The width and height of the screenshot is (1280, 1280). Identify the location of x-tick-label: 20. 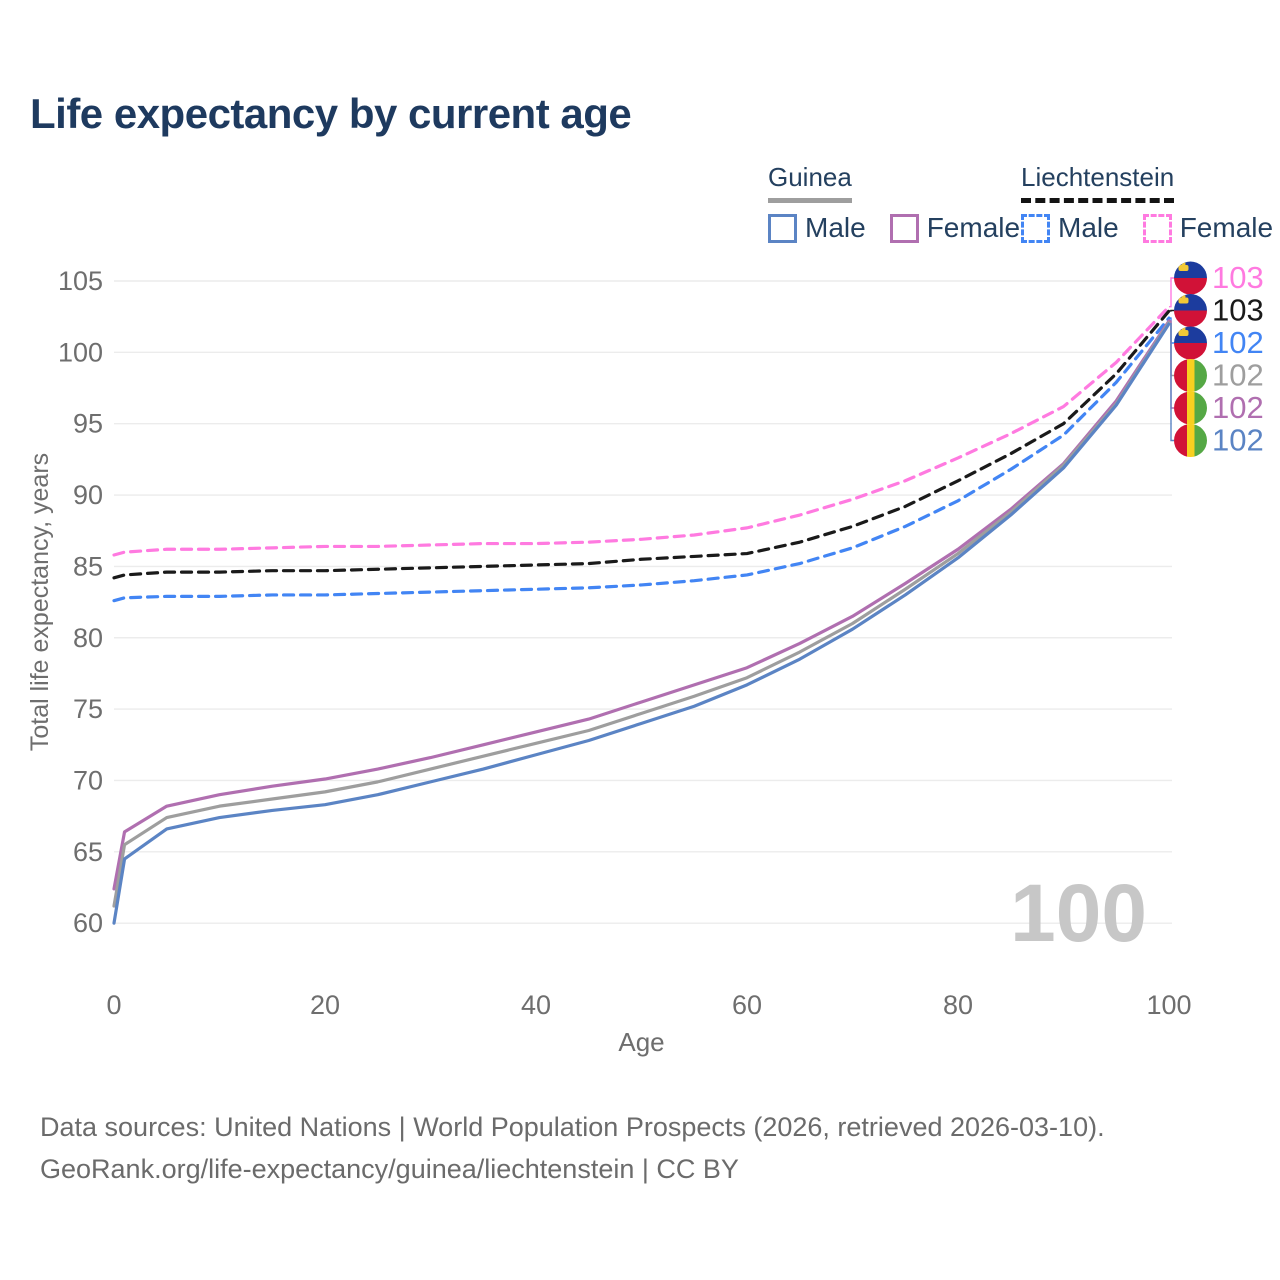
(325, 1005).